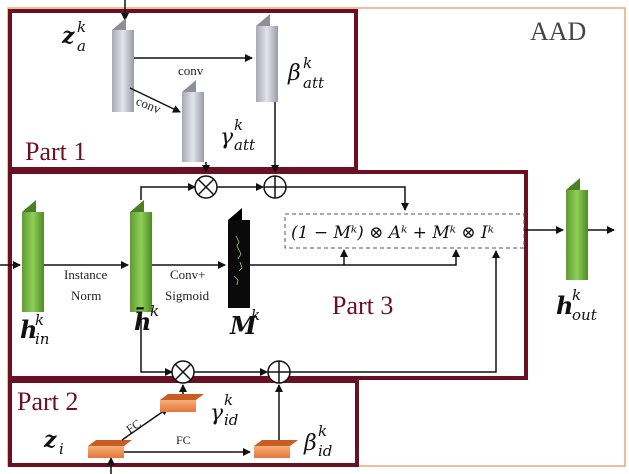 Image resolution: width=629 pixels, height=474 pixels. Describe the element at coordinates (133, 426) in the screenshot. I see `fc-diag-label: FC` at that location.